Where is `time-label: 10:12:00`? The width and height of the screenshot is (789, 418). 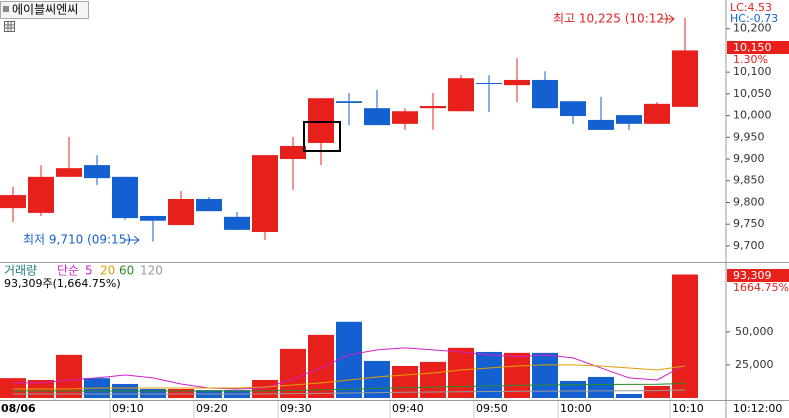 time-label: 10:12:00 is located at coordinates (757, 408).